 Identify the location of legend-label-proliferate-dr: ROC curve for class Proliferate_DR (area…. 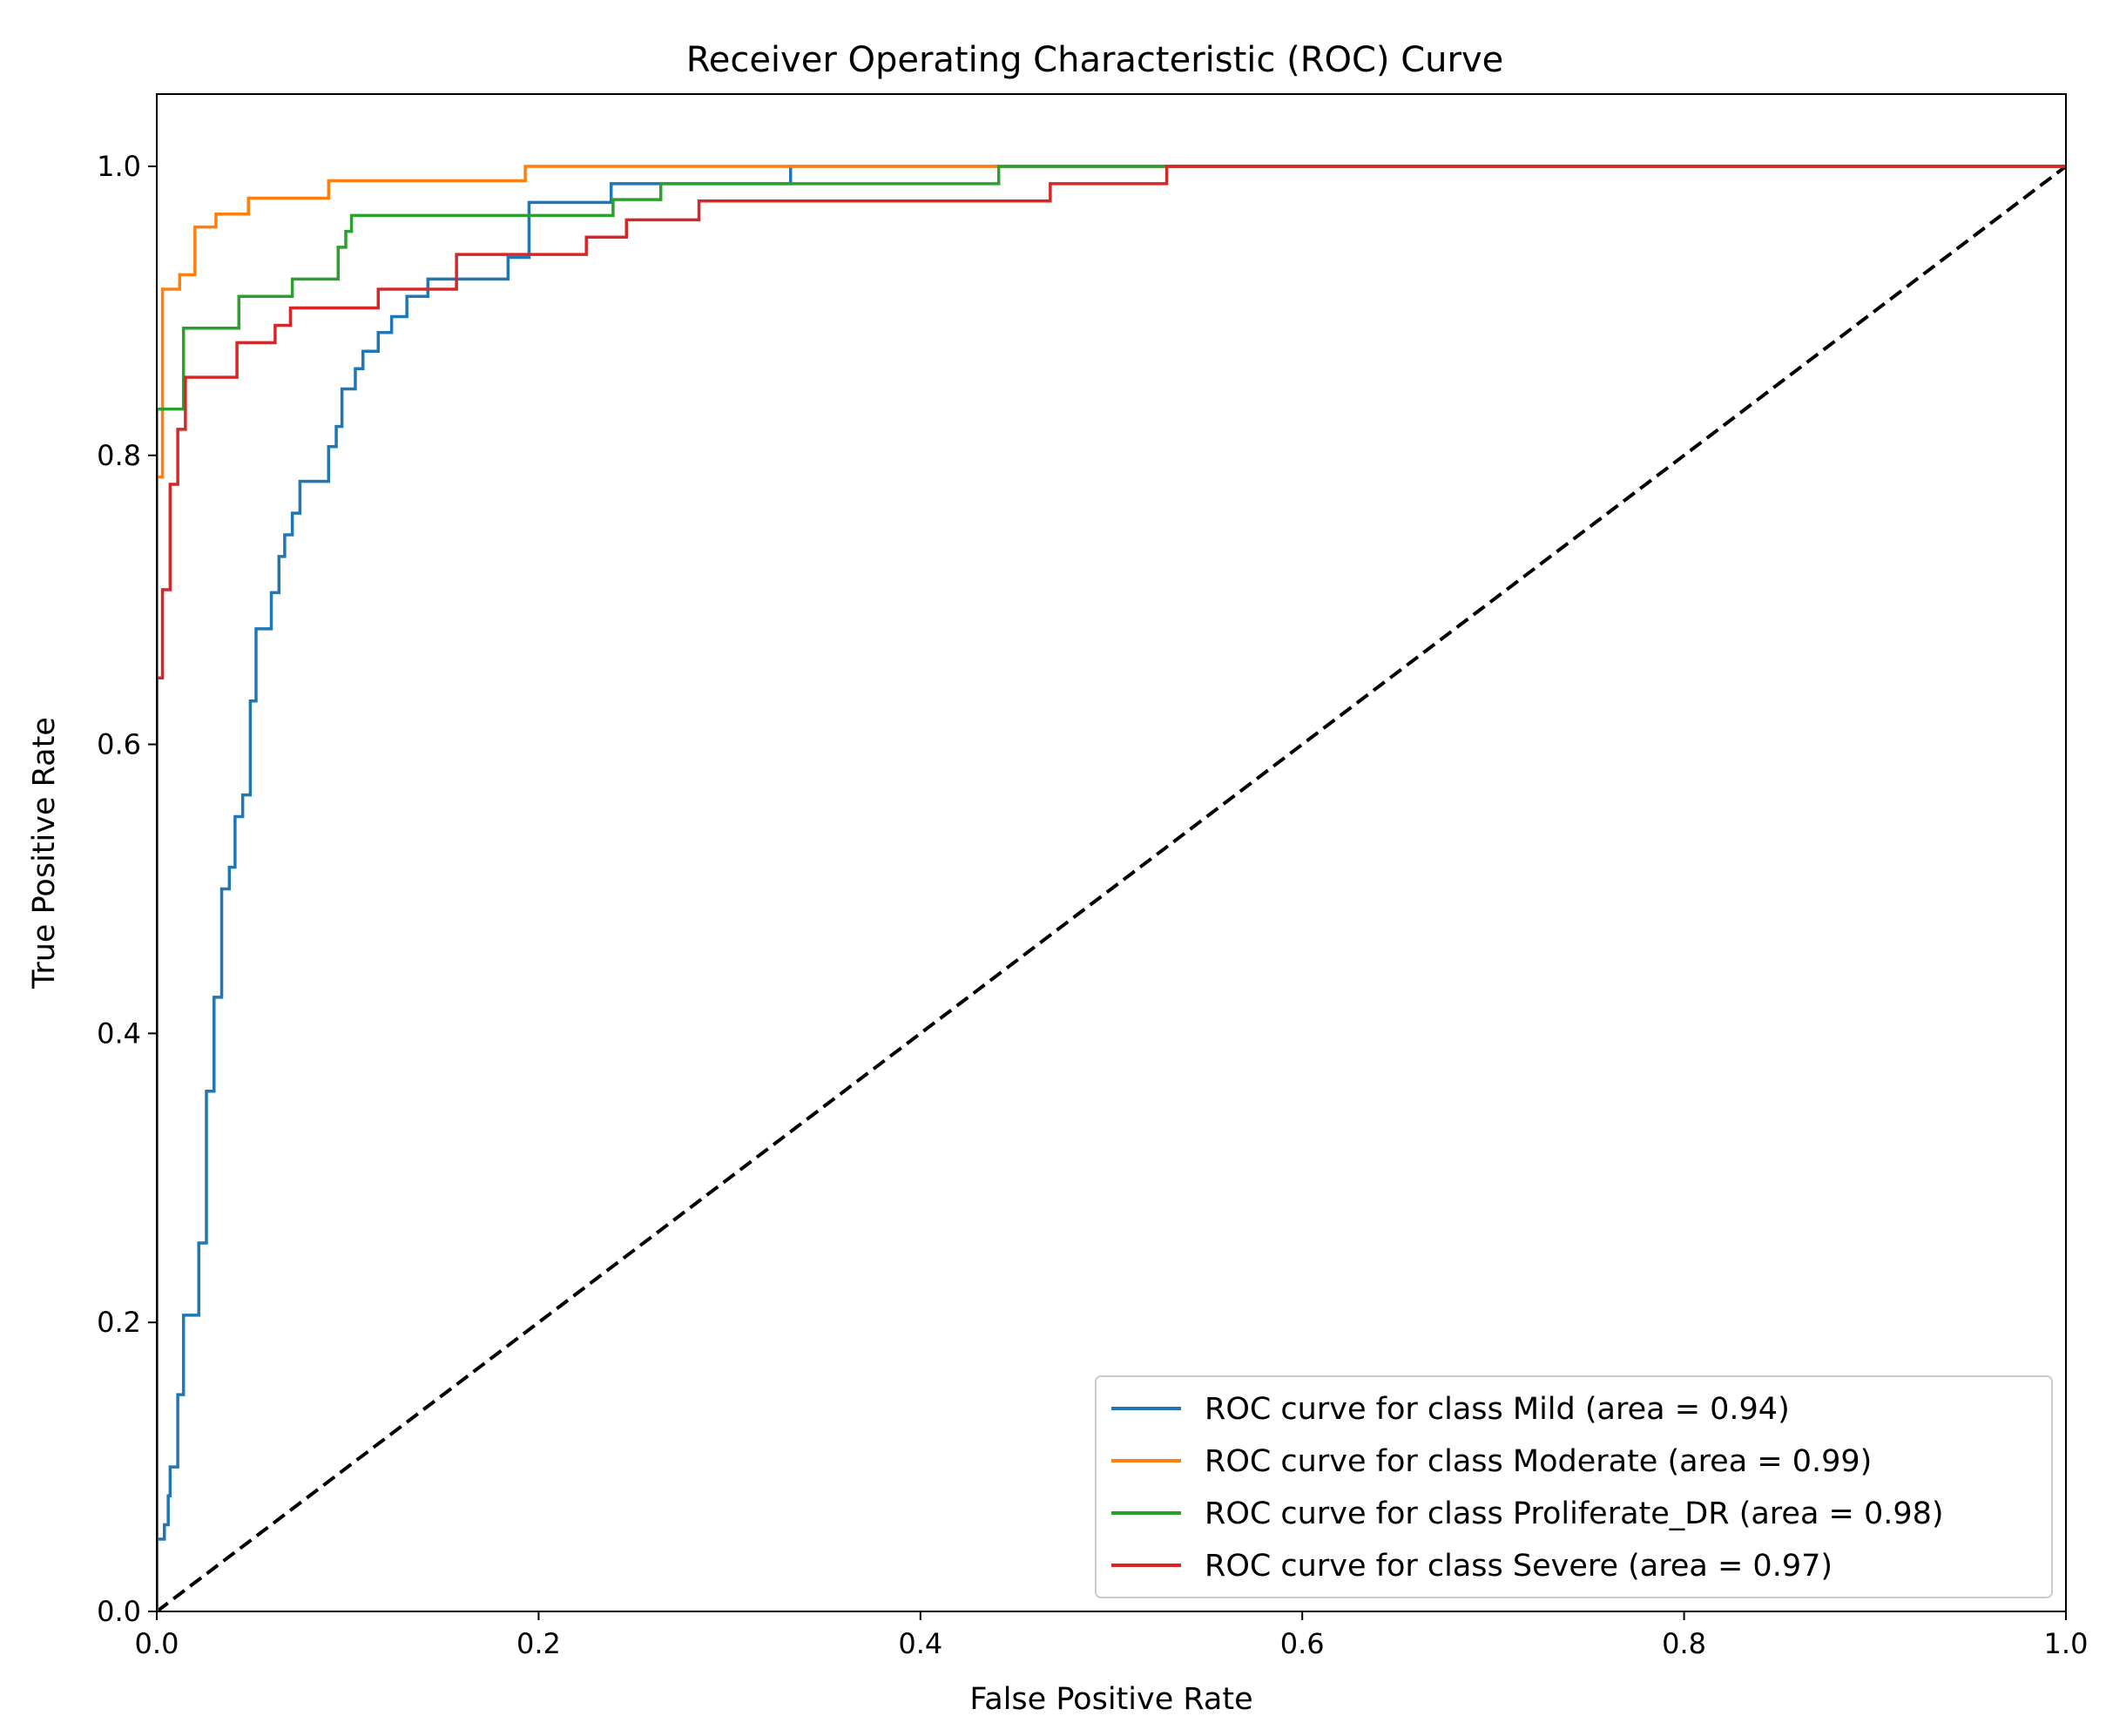
(1574, 1513).